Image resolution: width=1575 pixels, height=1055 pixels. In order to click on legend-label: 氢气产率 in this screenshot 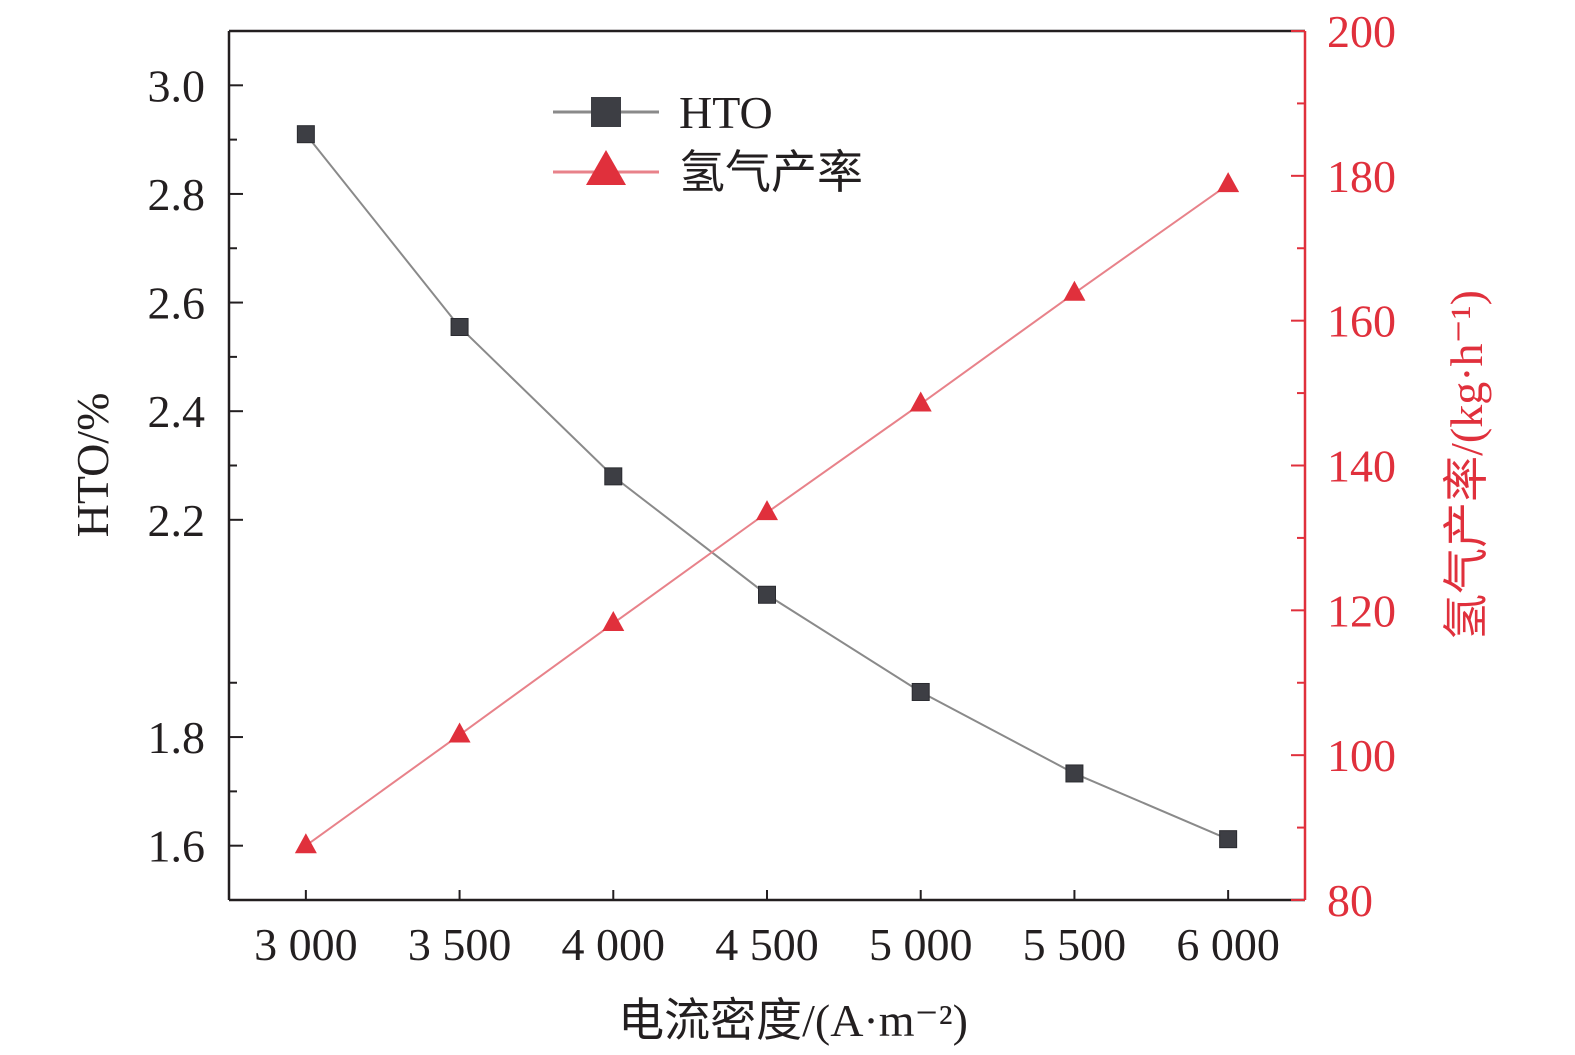, I will do `click(771, 172)`.